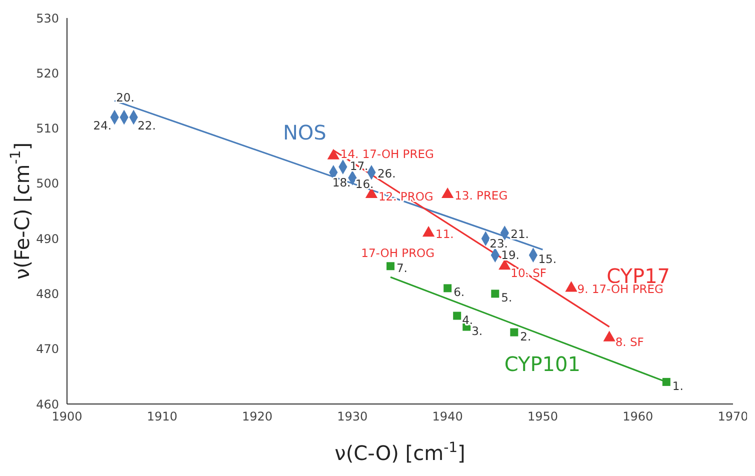 This screenshot has width=755, height=476. Describe the element at coordinates (352, 417) in the screenshot. I see `x-tick-label: 1930` at that location.